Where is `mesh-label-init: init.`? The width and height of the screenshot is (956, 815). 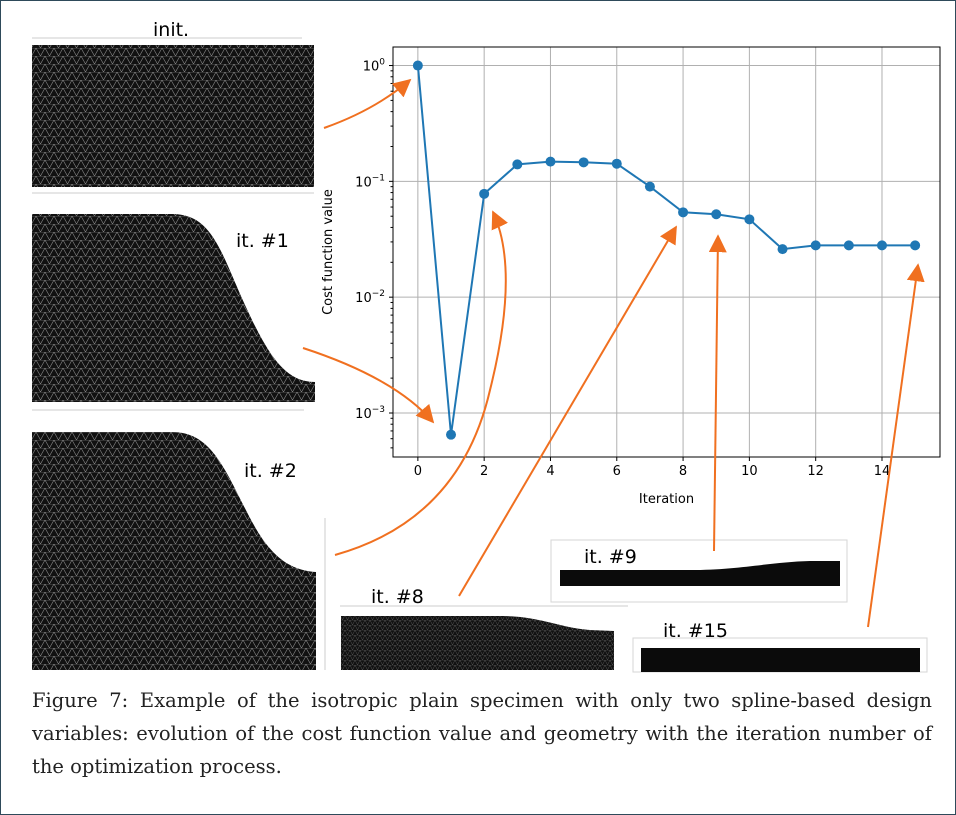 mesh-label-init: init. is located at coordinates (171, 30).